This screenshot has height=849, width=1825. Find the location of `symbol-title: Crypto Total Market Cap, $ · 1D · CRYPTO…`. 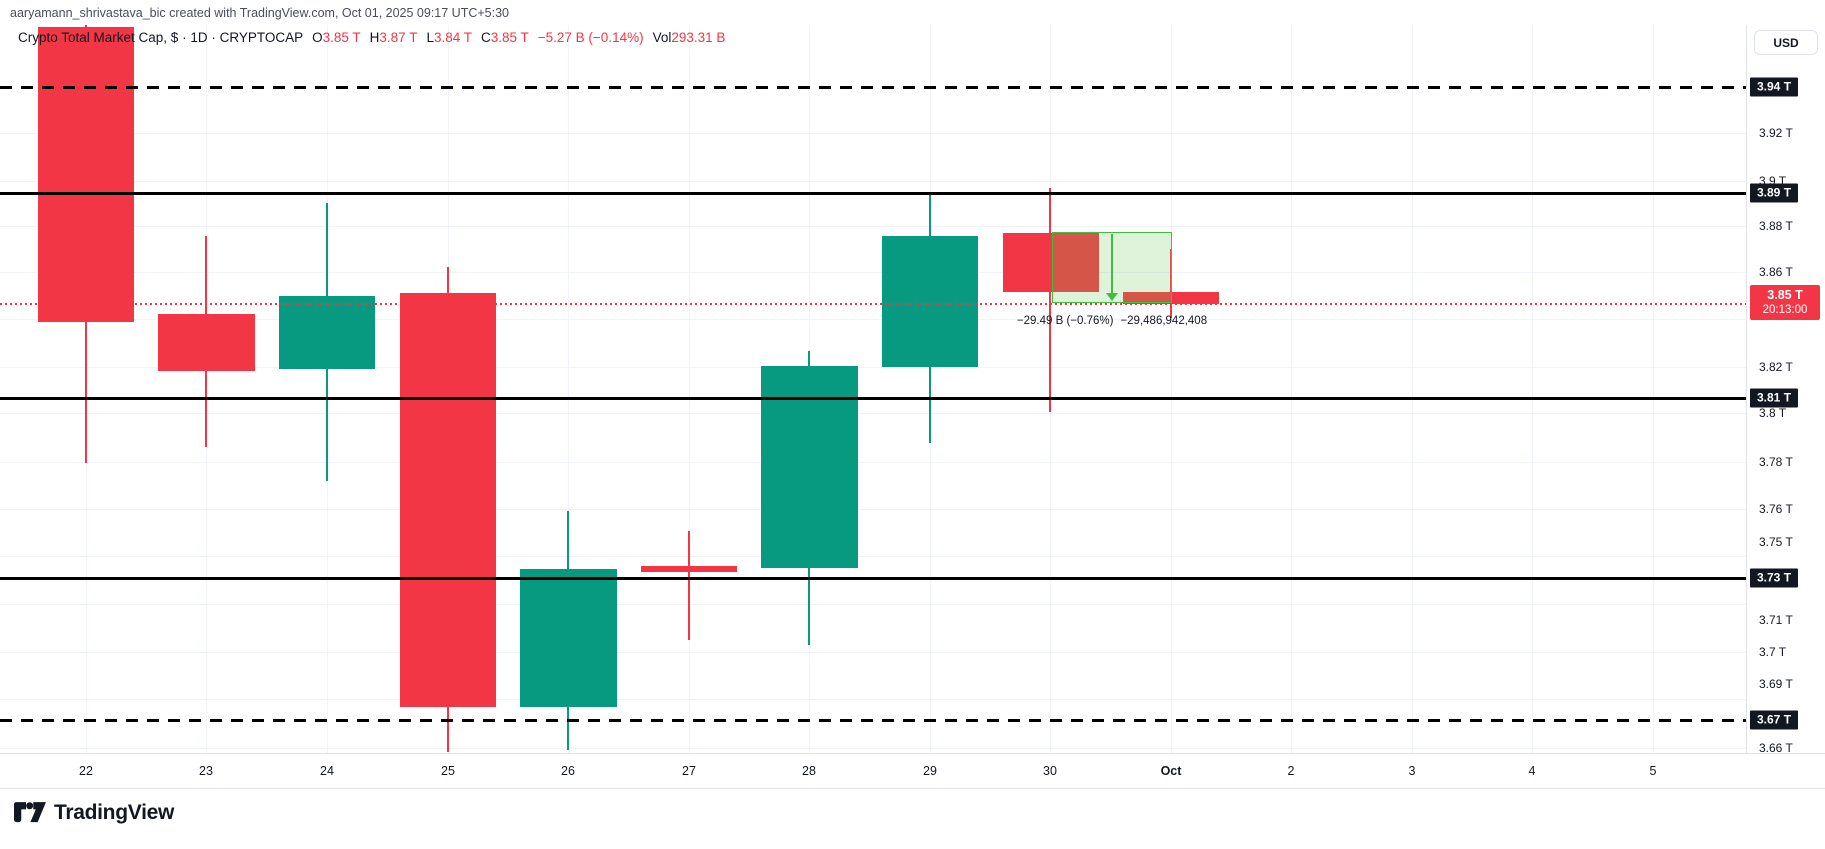

symbol-title: Crypto Total Market Cap, $ · 1D · CRYPTO… is located at coordinates (161, 37).